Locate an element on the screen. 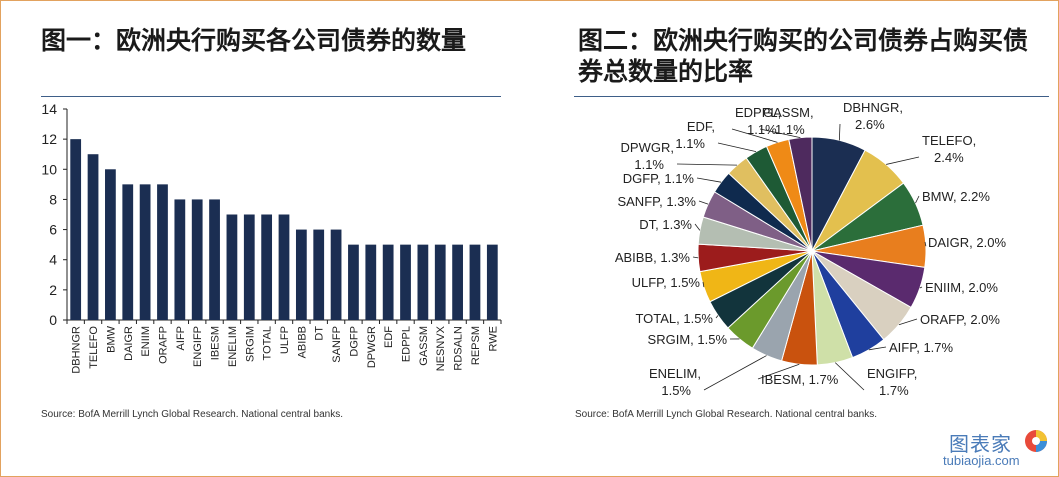  pie-slice-label: SRGIM, 1.5% is located at coordinates (688, 339).